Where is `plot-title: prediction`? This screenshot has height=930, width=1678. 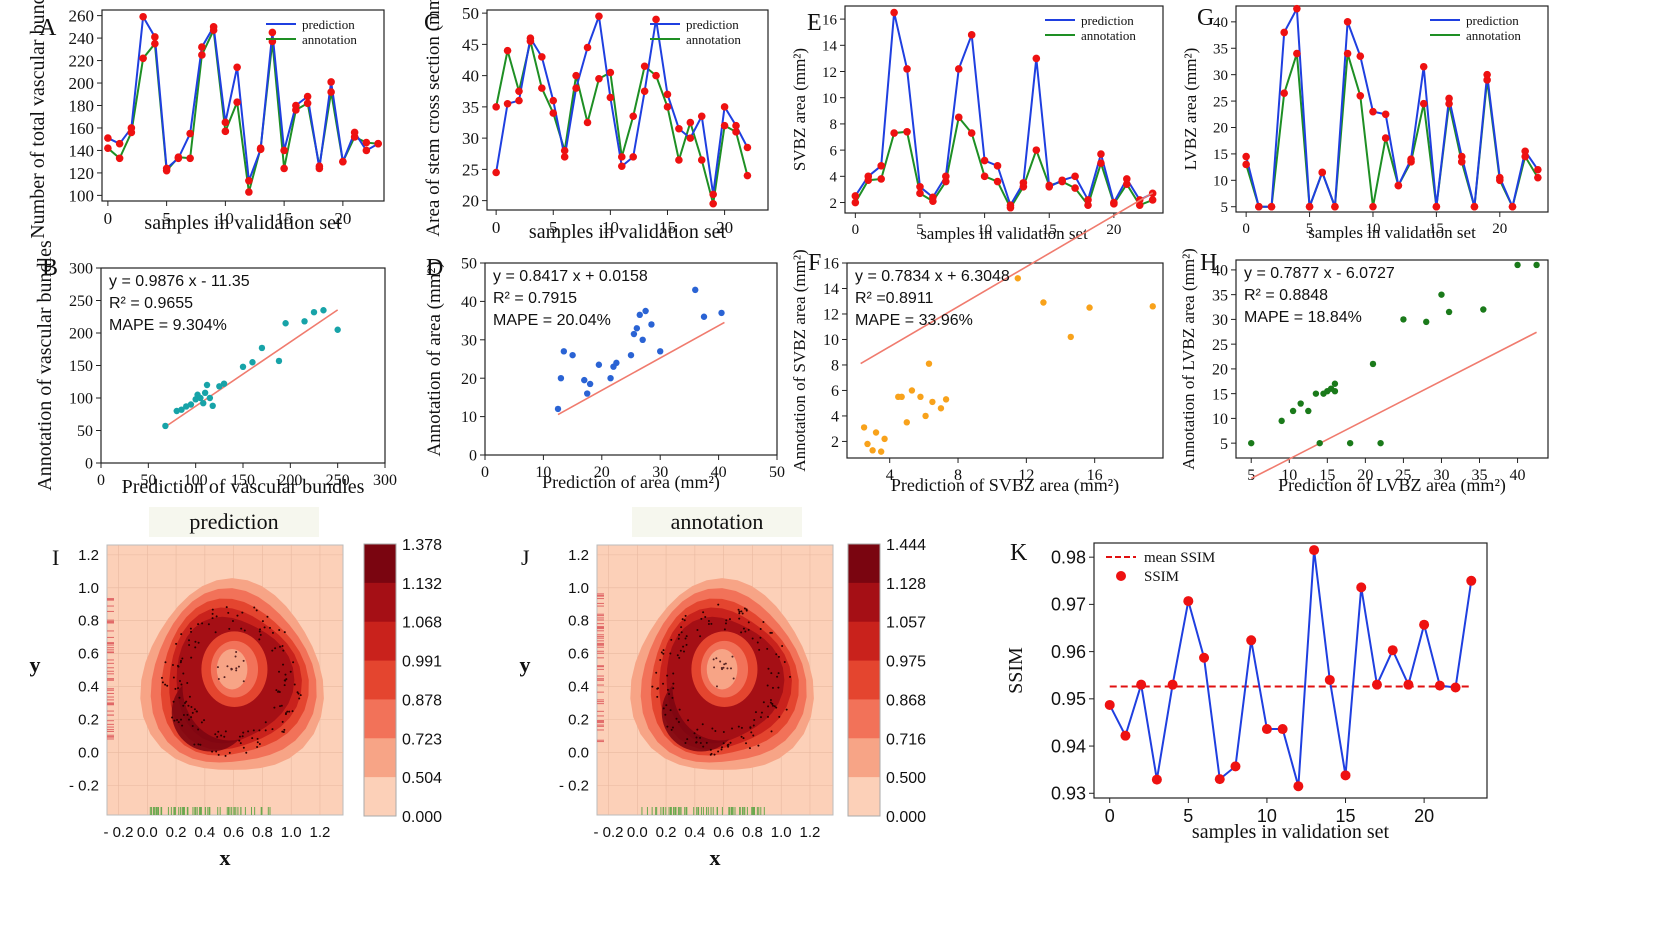
plot-title: prediction is located at coordinates (233, 521).